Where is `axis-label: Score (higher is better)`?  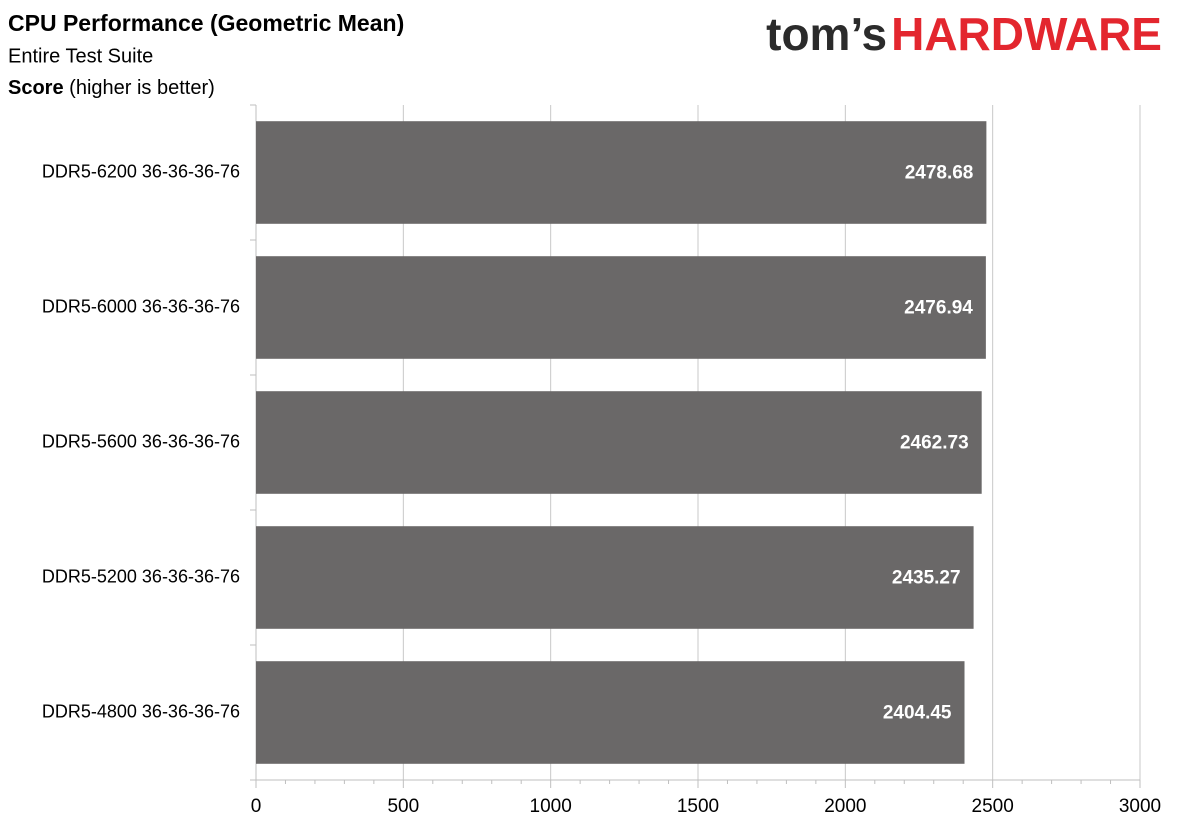
axis-label: Score (higher is better) is located at coordinates (111, 88).